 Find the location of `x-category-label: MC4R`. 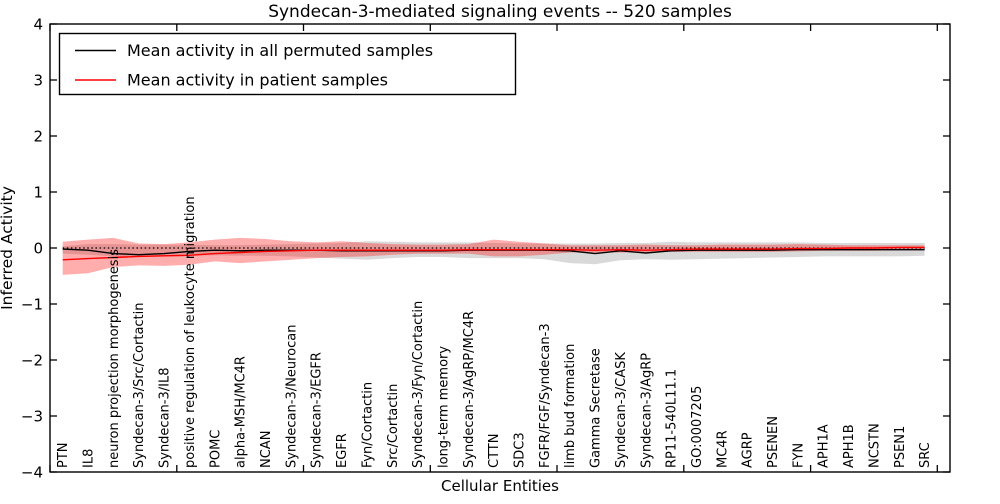

x-category-label: MC4R is located at coordinates (722, 449).